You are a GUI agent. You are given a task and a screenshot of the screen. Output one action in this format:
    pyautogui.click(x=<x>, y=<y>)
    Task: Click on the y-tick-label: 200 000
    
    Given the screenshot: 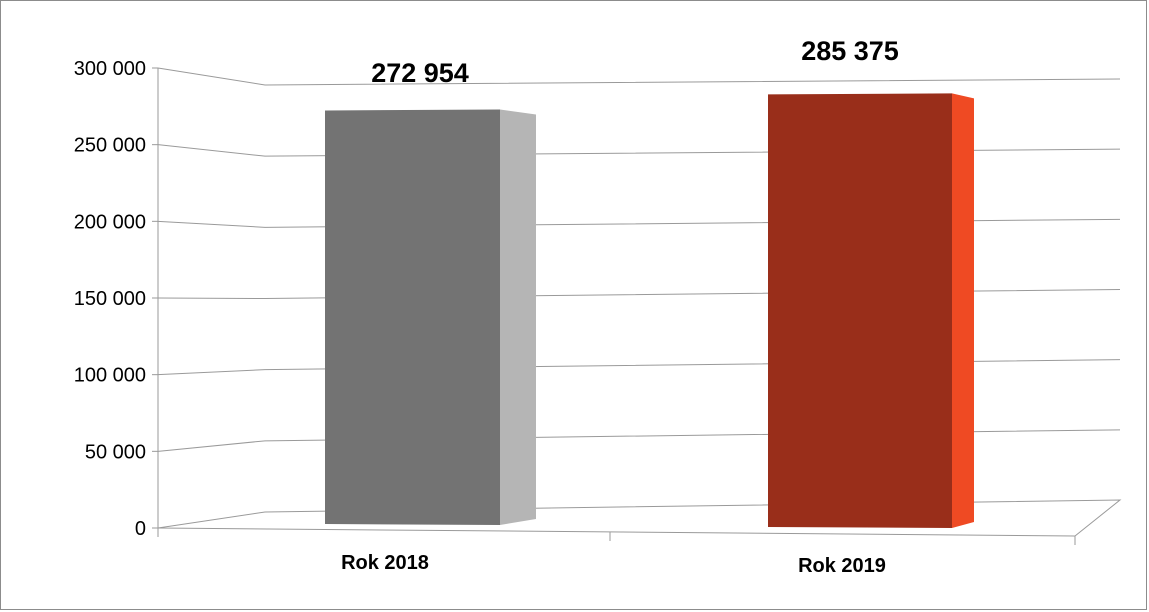 What is the action you would take?
    pyautogui.click(x=110, y=222)
    